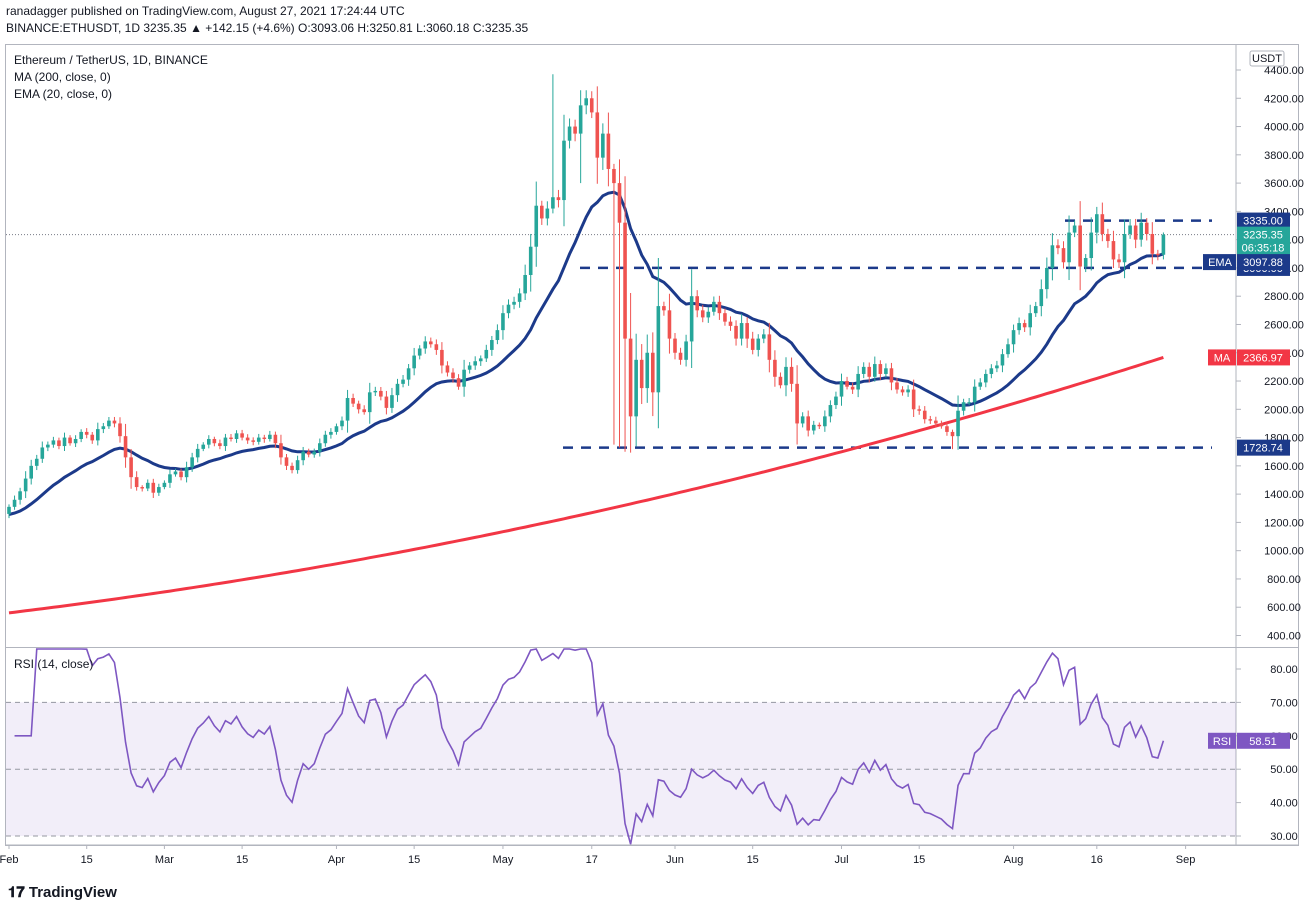  Describe the element at coordinates (1284, 99) in the screenshot. I see `price-axis-tick-label: 4200.00` at that location.